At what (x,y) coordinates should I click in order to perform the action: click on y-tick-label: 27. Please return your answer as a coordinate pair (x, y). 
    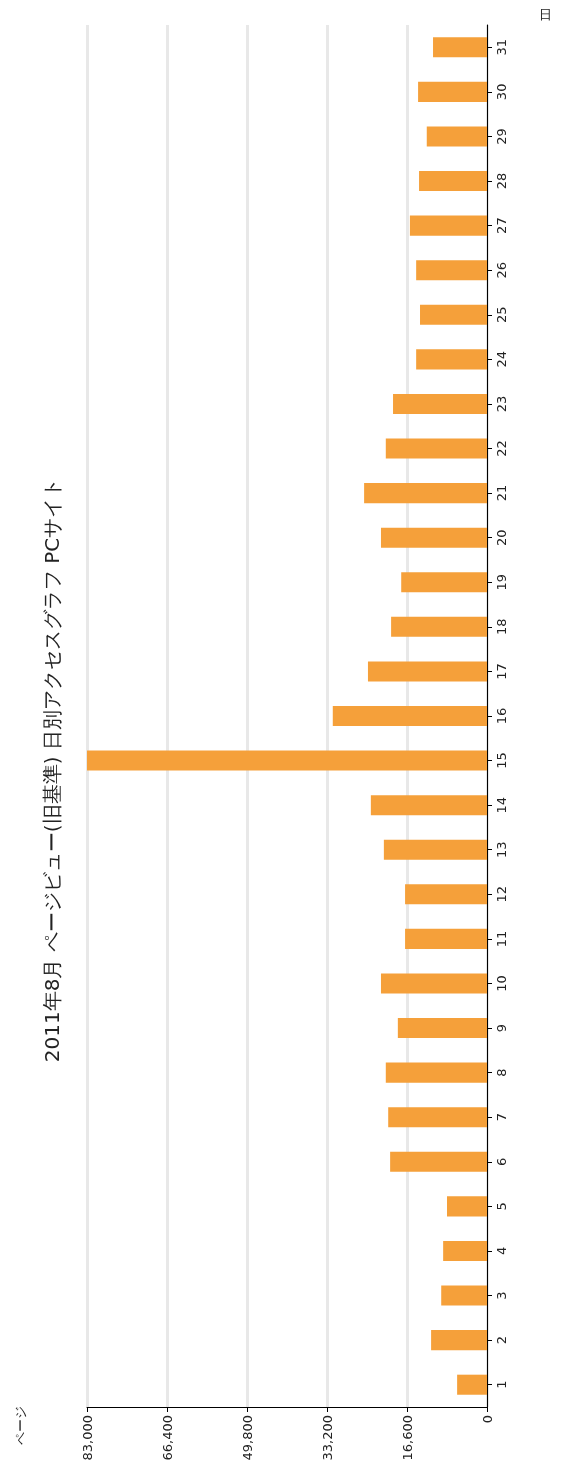
    Looking at the image, I should click on (501, 225).